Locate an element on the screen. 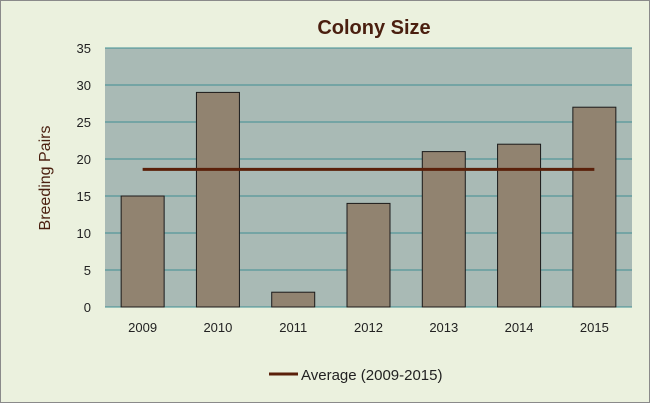 Image resolution: width=650 pixels, height=404 pixels. x-axis-ticks: 2009 2010 2011 2012 2013 2014 2015 is located at coordinates (368, 327).